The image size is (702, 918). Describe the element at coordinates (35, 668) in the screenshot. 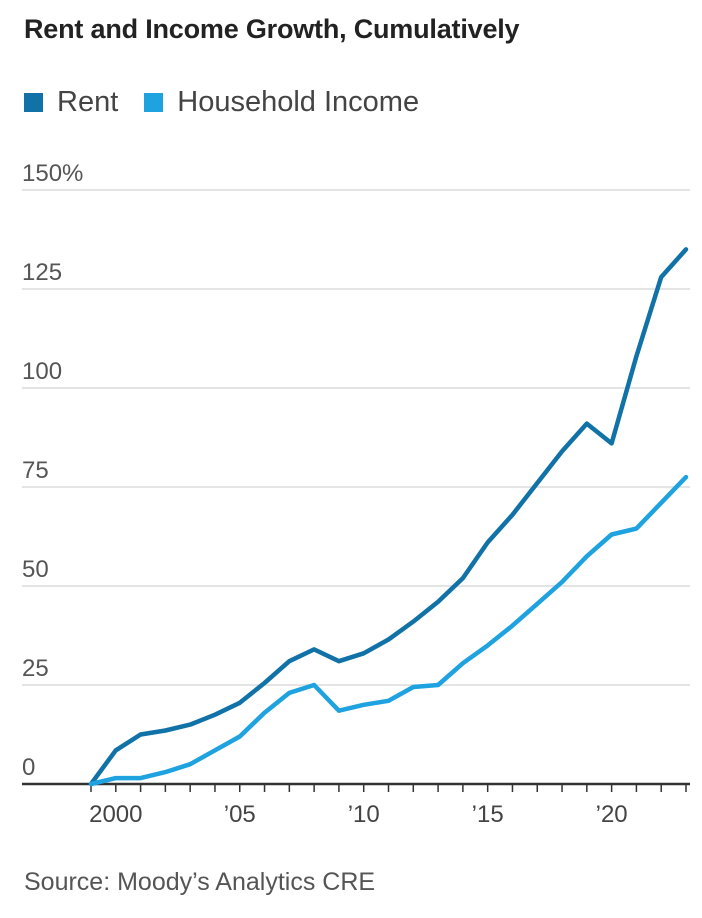

I see `y-tick-label: 25` at that location.